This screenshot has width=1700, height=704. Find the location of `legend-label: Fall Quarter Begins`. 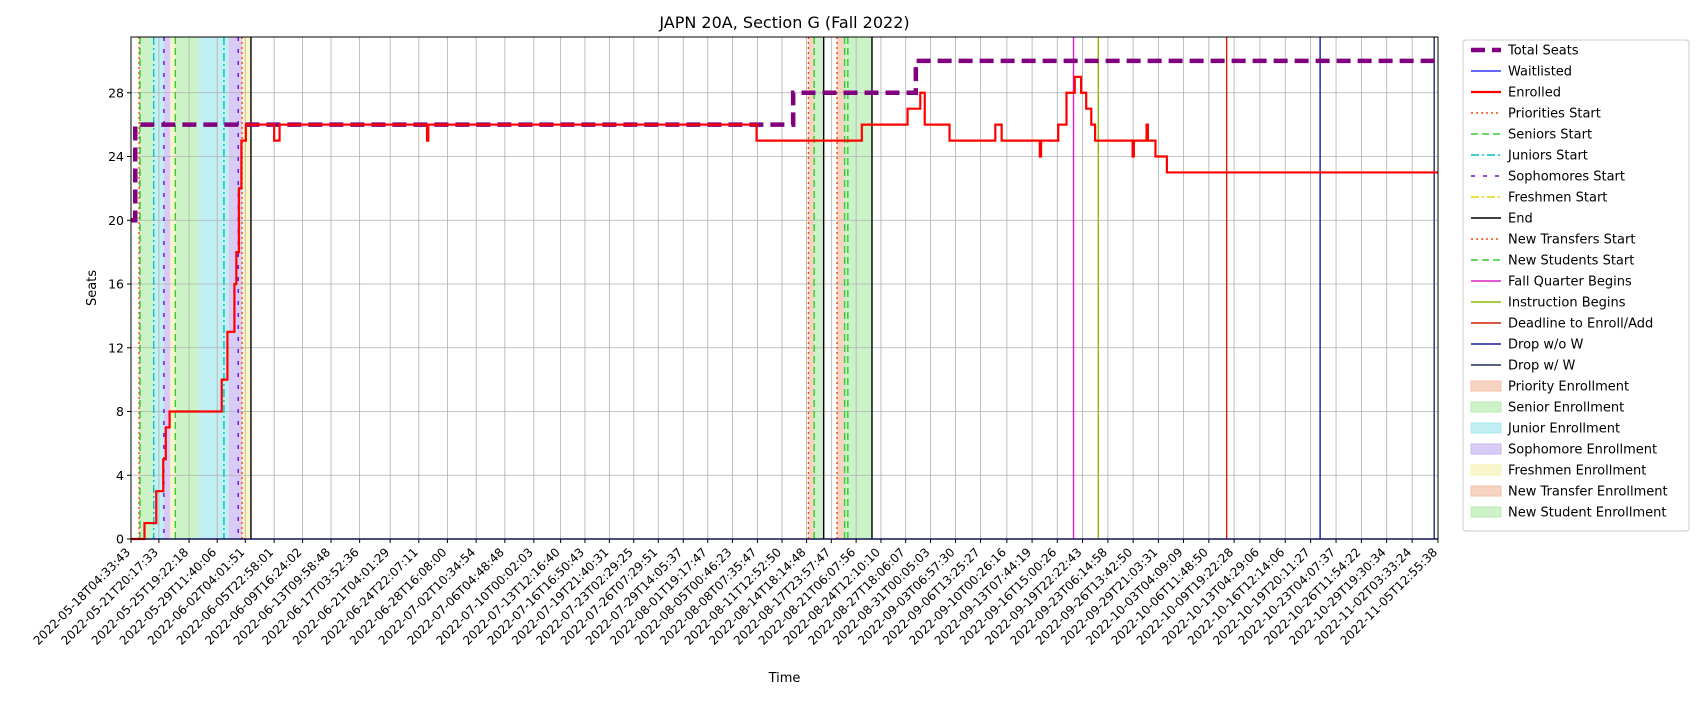

legend-label: Fall Quarter Begins is located at coordinates (1570, 282).